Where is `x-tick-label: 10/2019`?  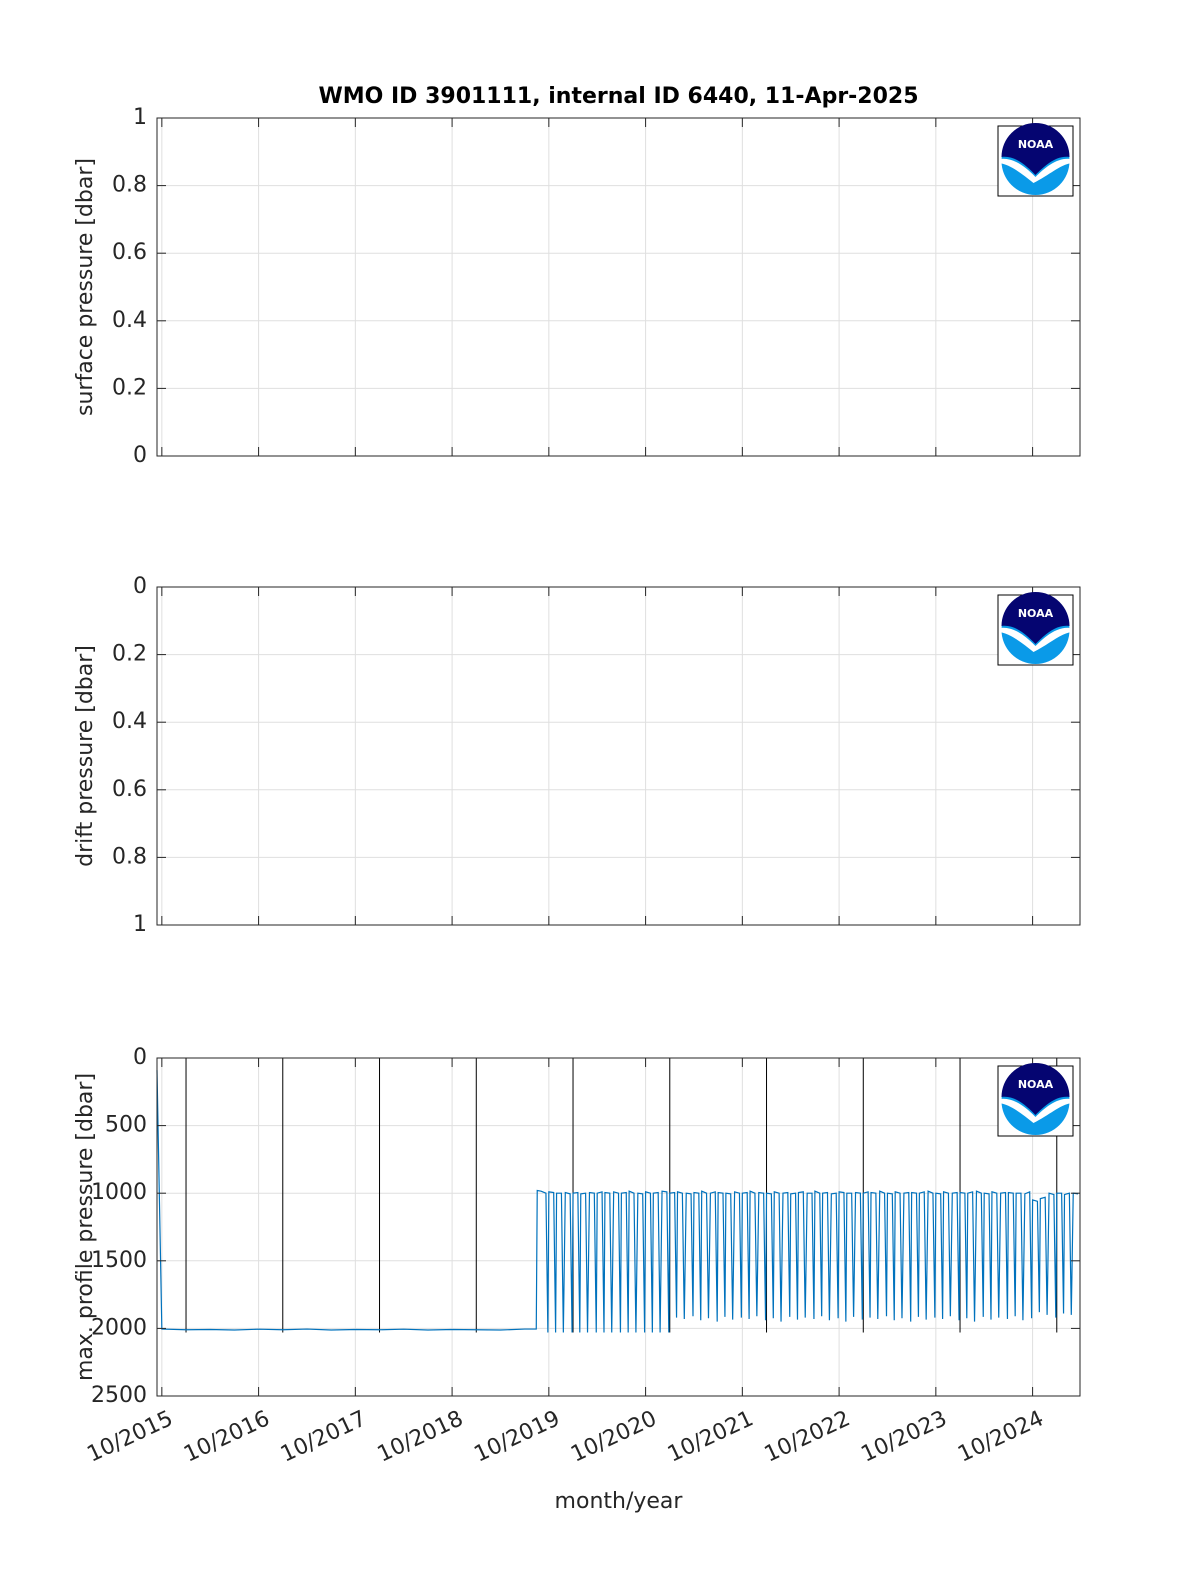
x-tick-label: 10/2019 is located at coordinates (517, 1436).